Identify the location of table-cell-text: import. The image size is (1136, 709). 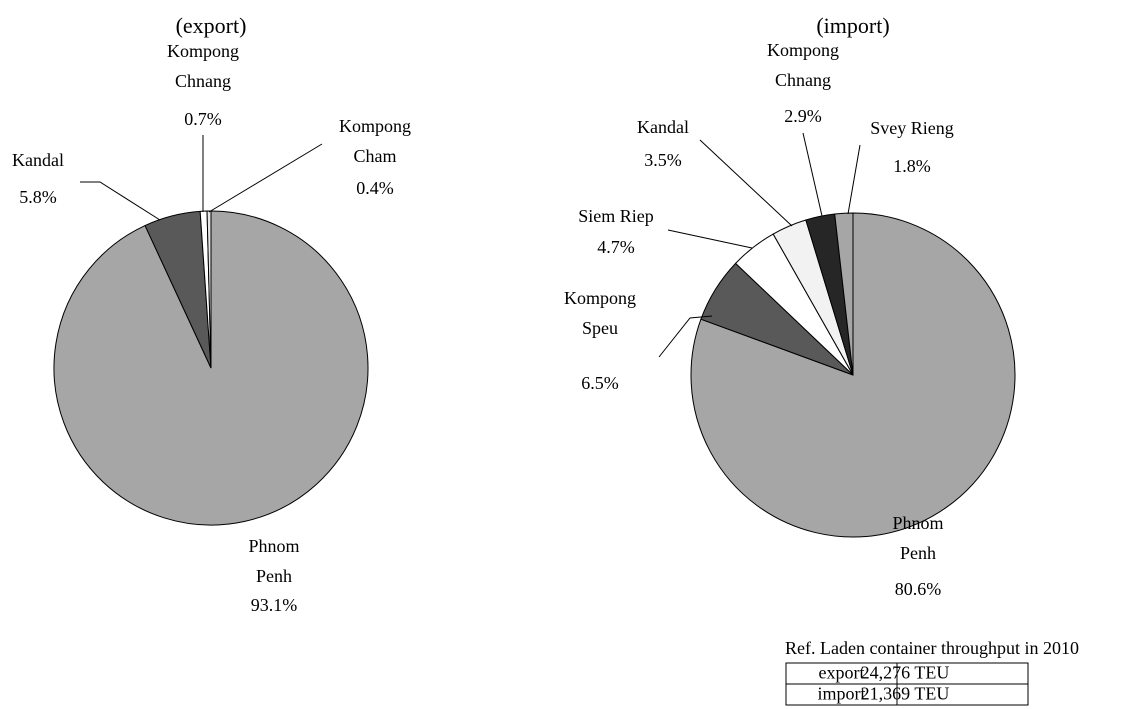
(842, 694).